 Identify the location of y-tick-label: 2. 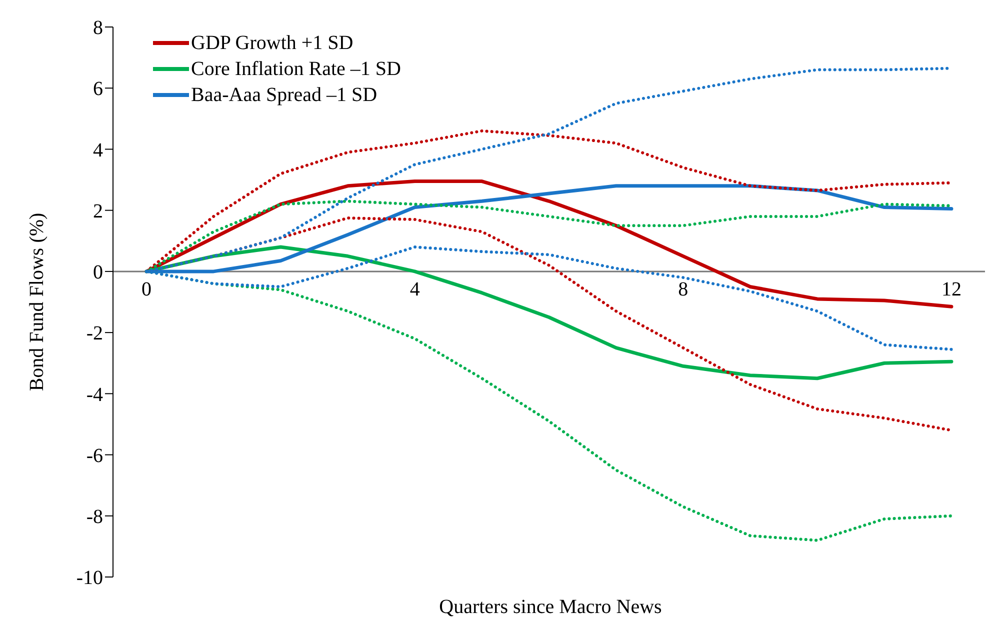
(98, 211).